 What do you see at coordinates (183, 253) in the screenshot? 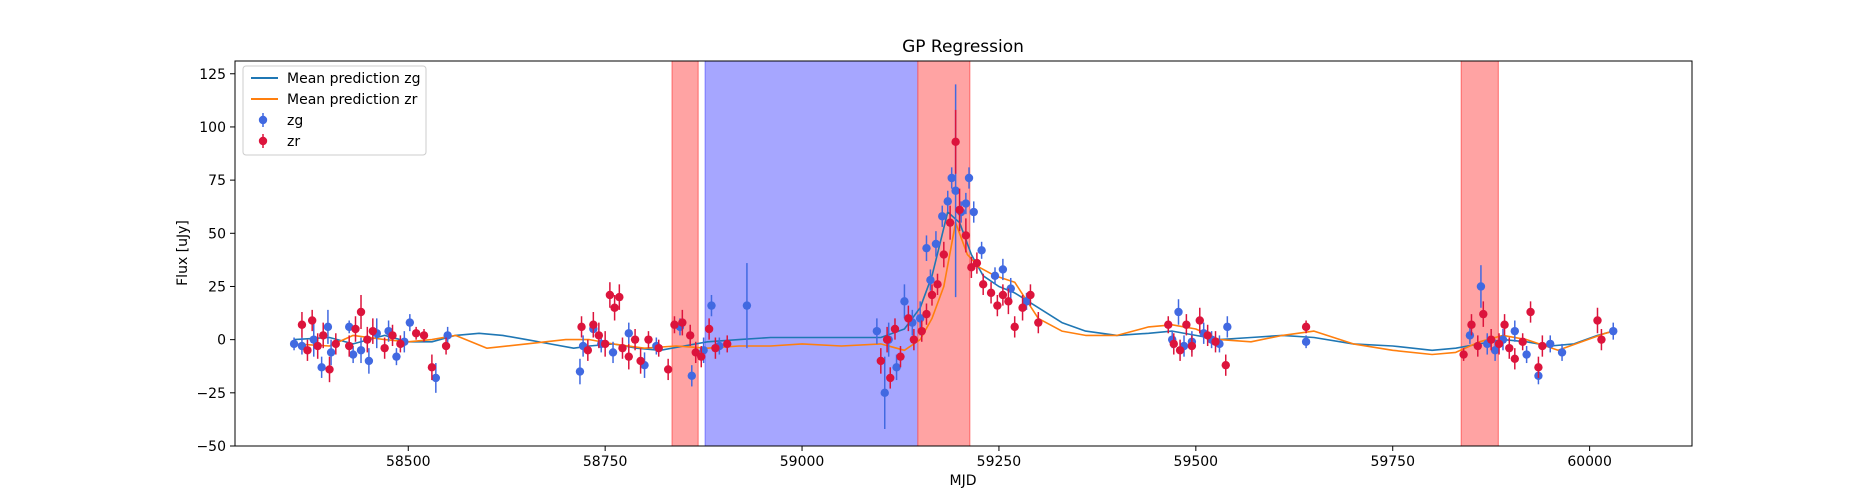
I see `y-axis-label: Flux [uJy]` at bounding box center [183, 253].